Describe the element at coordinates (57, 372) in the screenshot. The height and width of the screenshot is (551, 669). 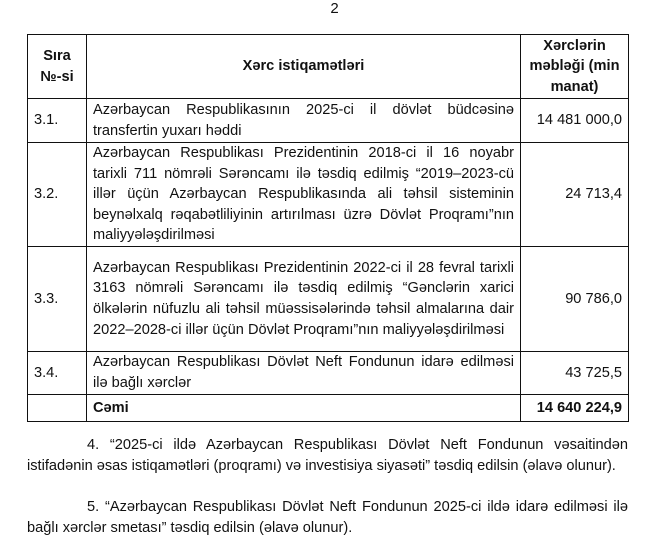
I see `row-number: 3.4.` at that location.